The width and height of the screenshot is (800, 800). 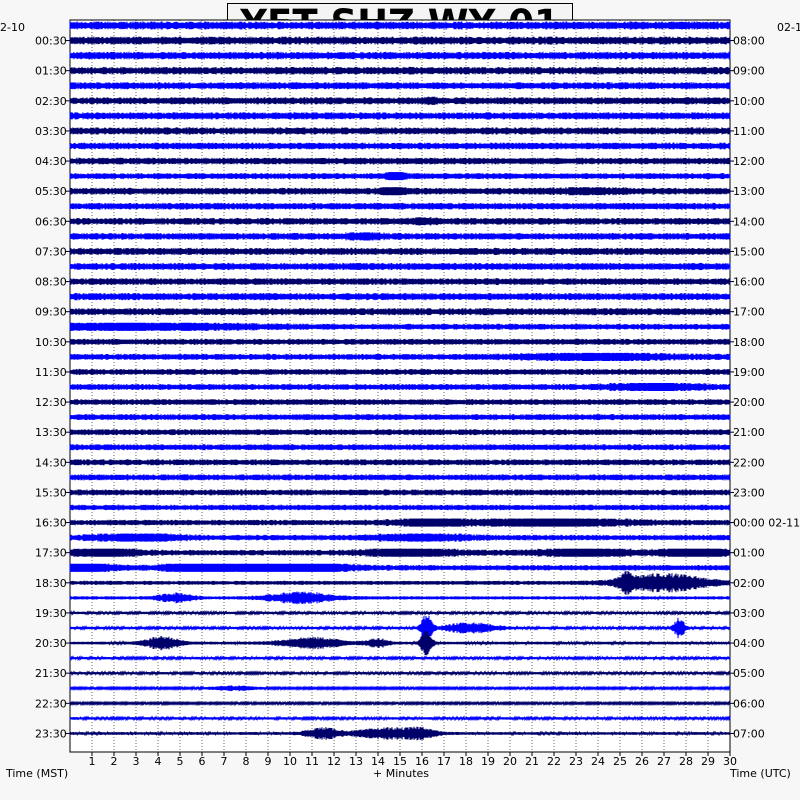 What do you see at coordinates (749, 71) in the screenshot?
I see `right-tick-label: 09:00` at bounding box center [749, 71].